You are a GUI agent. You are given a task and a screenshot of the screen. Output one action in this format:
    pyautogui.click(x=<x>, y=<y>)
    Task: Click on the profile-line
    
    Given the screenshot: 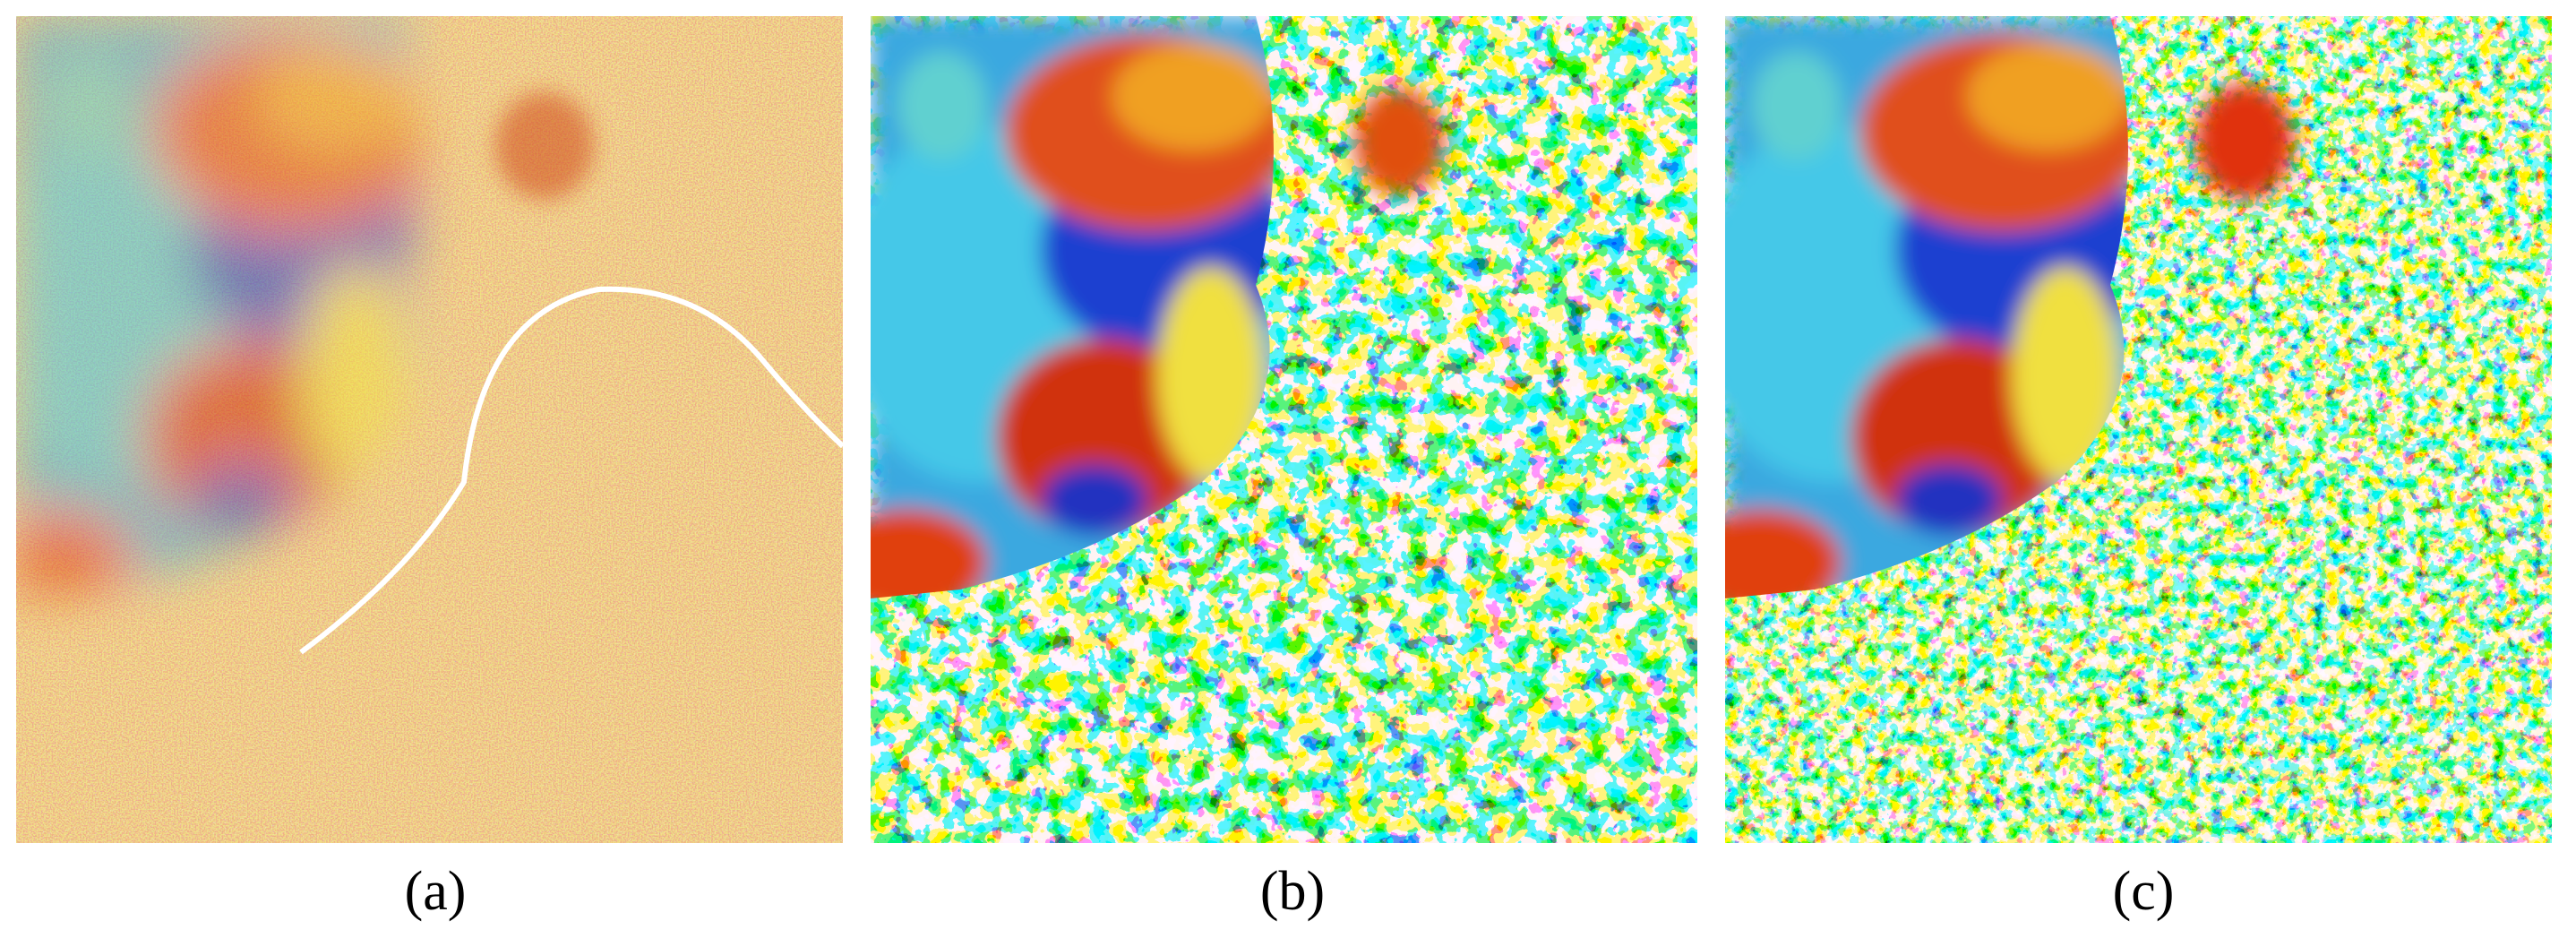 What is the action you would take?
    pyautogui.click(x=571, y=470)
    